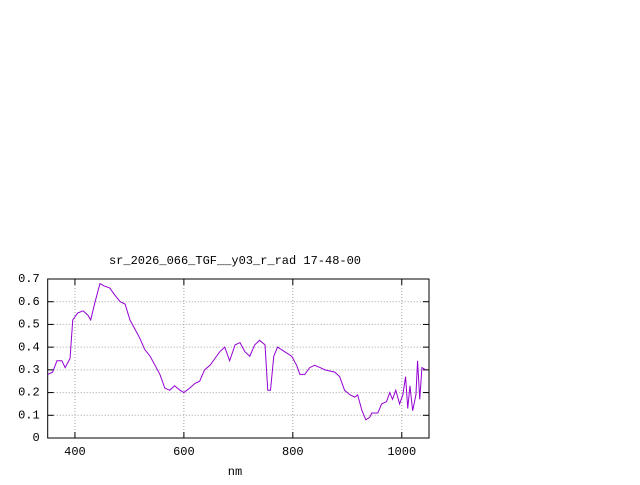 This screenshot has width=640, height=485. What do you see at coordinates (29, 325) in the screenshot?
I see `y-tick-label: 0.5` at bounding box center [29, 325].